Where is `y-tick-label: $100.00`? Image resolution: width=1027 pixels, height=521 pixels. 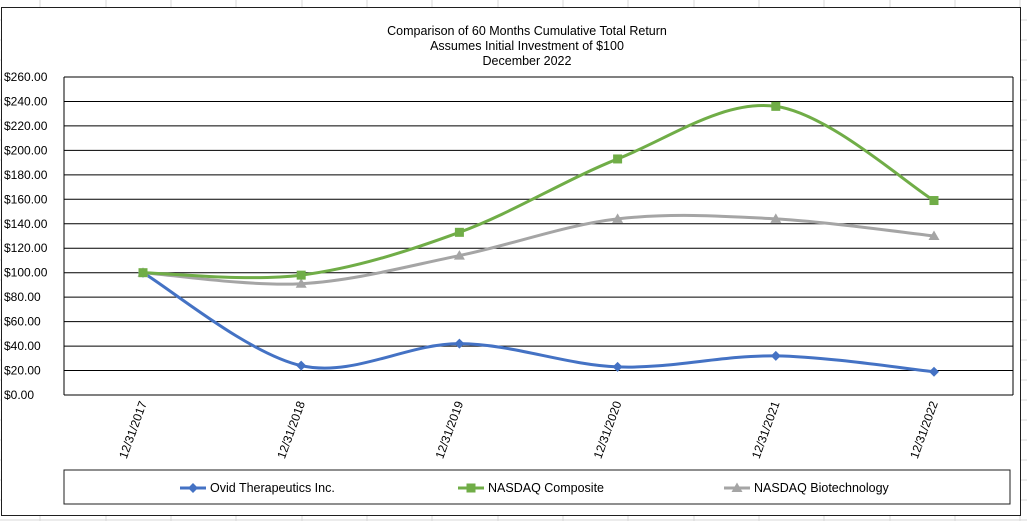
y-tick-label: $100.00 is located at coordinates (26, 273).